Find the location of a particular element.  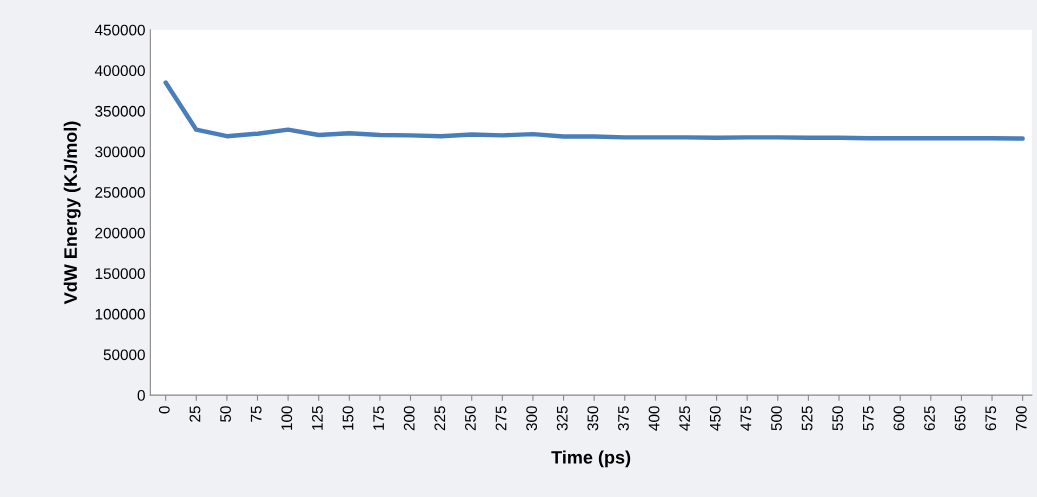

y-axis-title: VdW Energy (KJ/mol) is located at coordinates (72, 213).